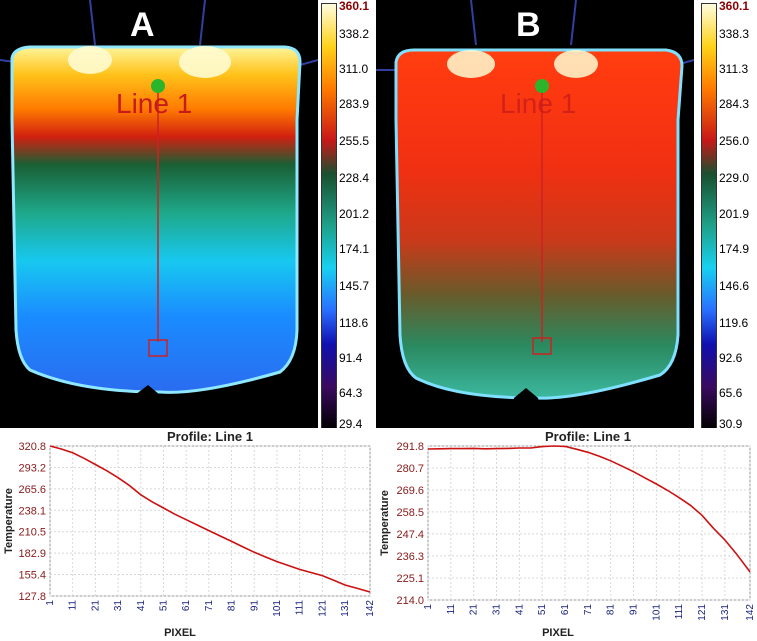 The width and height of the screenshot is (757, 641). Describe the element at coordinates (354, 6) in the screenshot. I see `colorbar-a-max: 360.1` at that location.